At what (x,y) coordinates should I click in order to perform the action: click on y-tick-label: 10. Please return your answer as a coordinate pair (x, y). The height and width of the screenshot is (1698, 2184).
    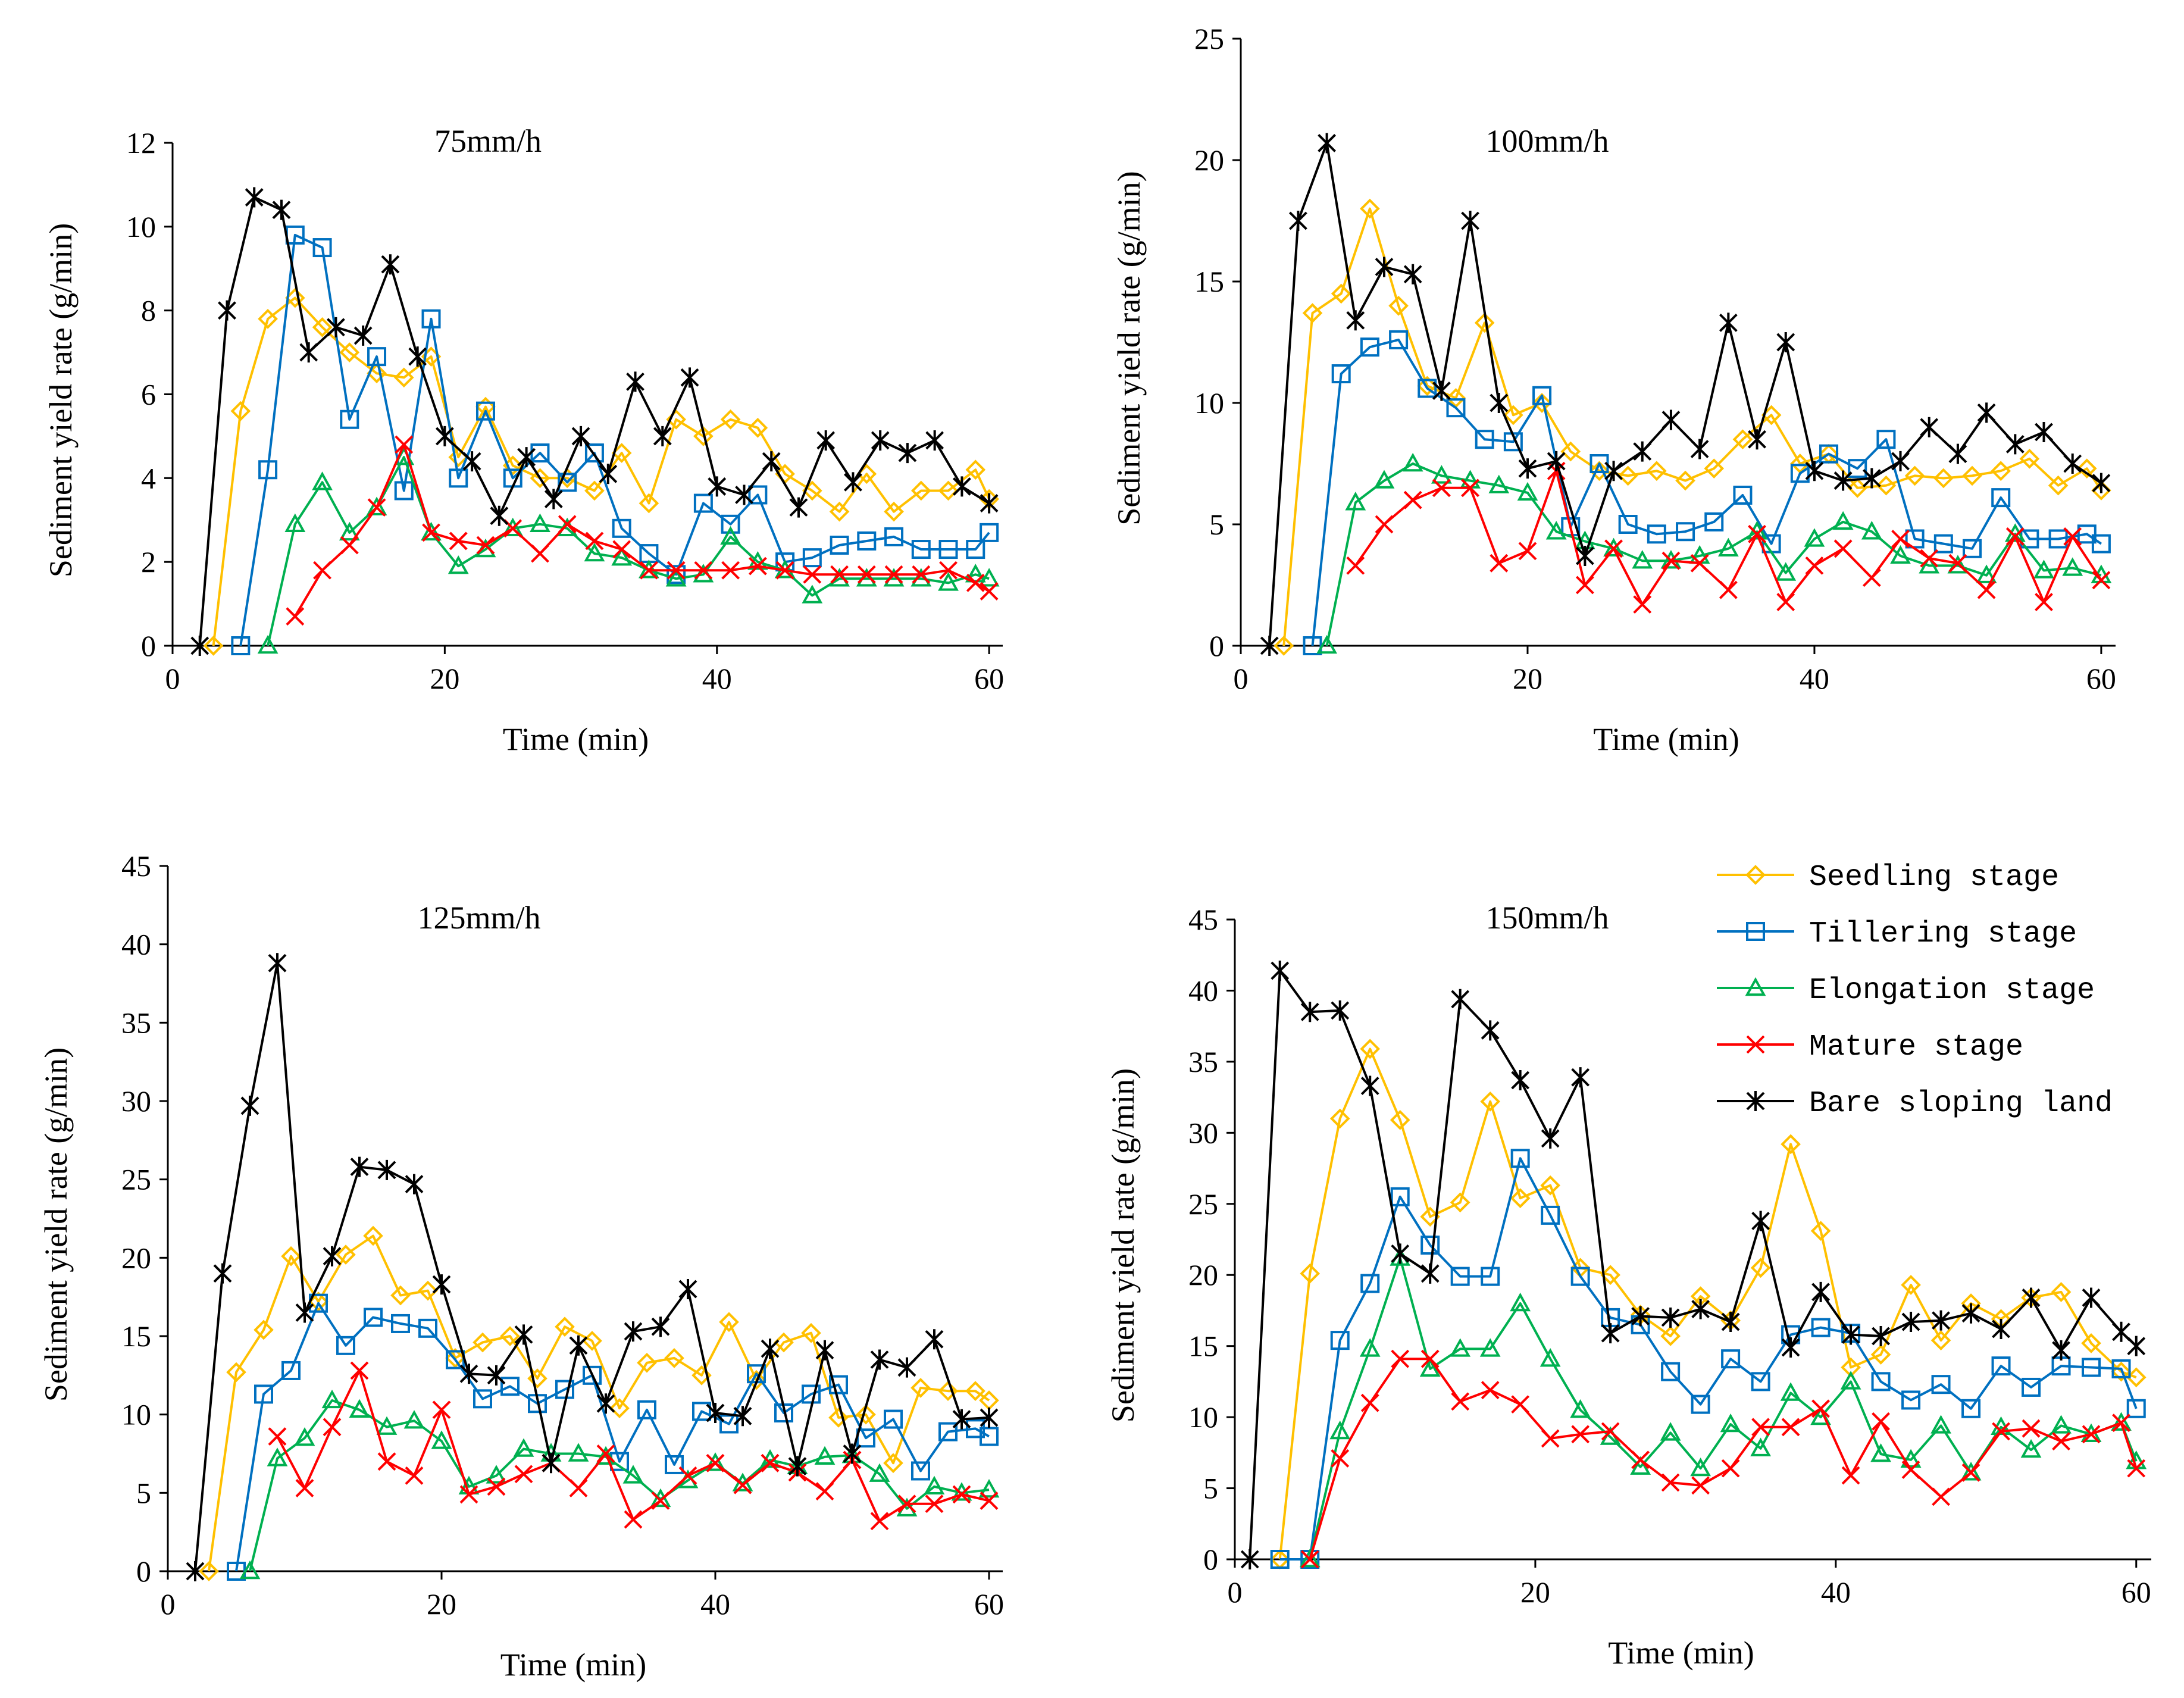
    Looking at the image, I should click on (136, 1414).